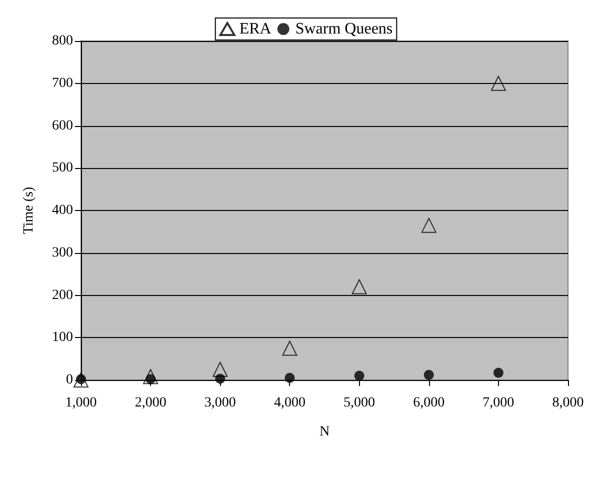  What do you see at coordinates (568, 403) in the screenshot?
I see `x-tick-label: 8,000` at bounding box center [568, 403].